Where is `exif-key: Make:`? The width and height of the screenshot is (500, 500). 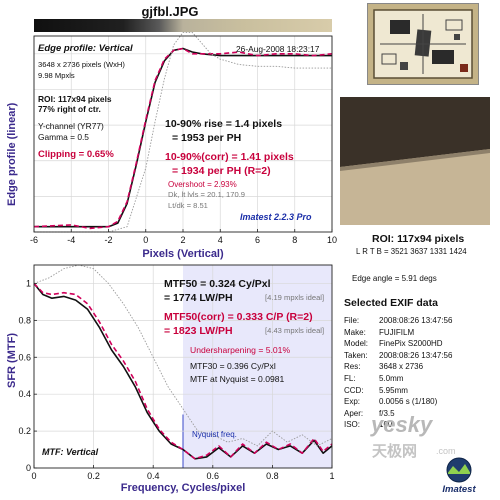
exif-key: Make: is located at coordinates (355, 332).